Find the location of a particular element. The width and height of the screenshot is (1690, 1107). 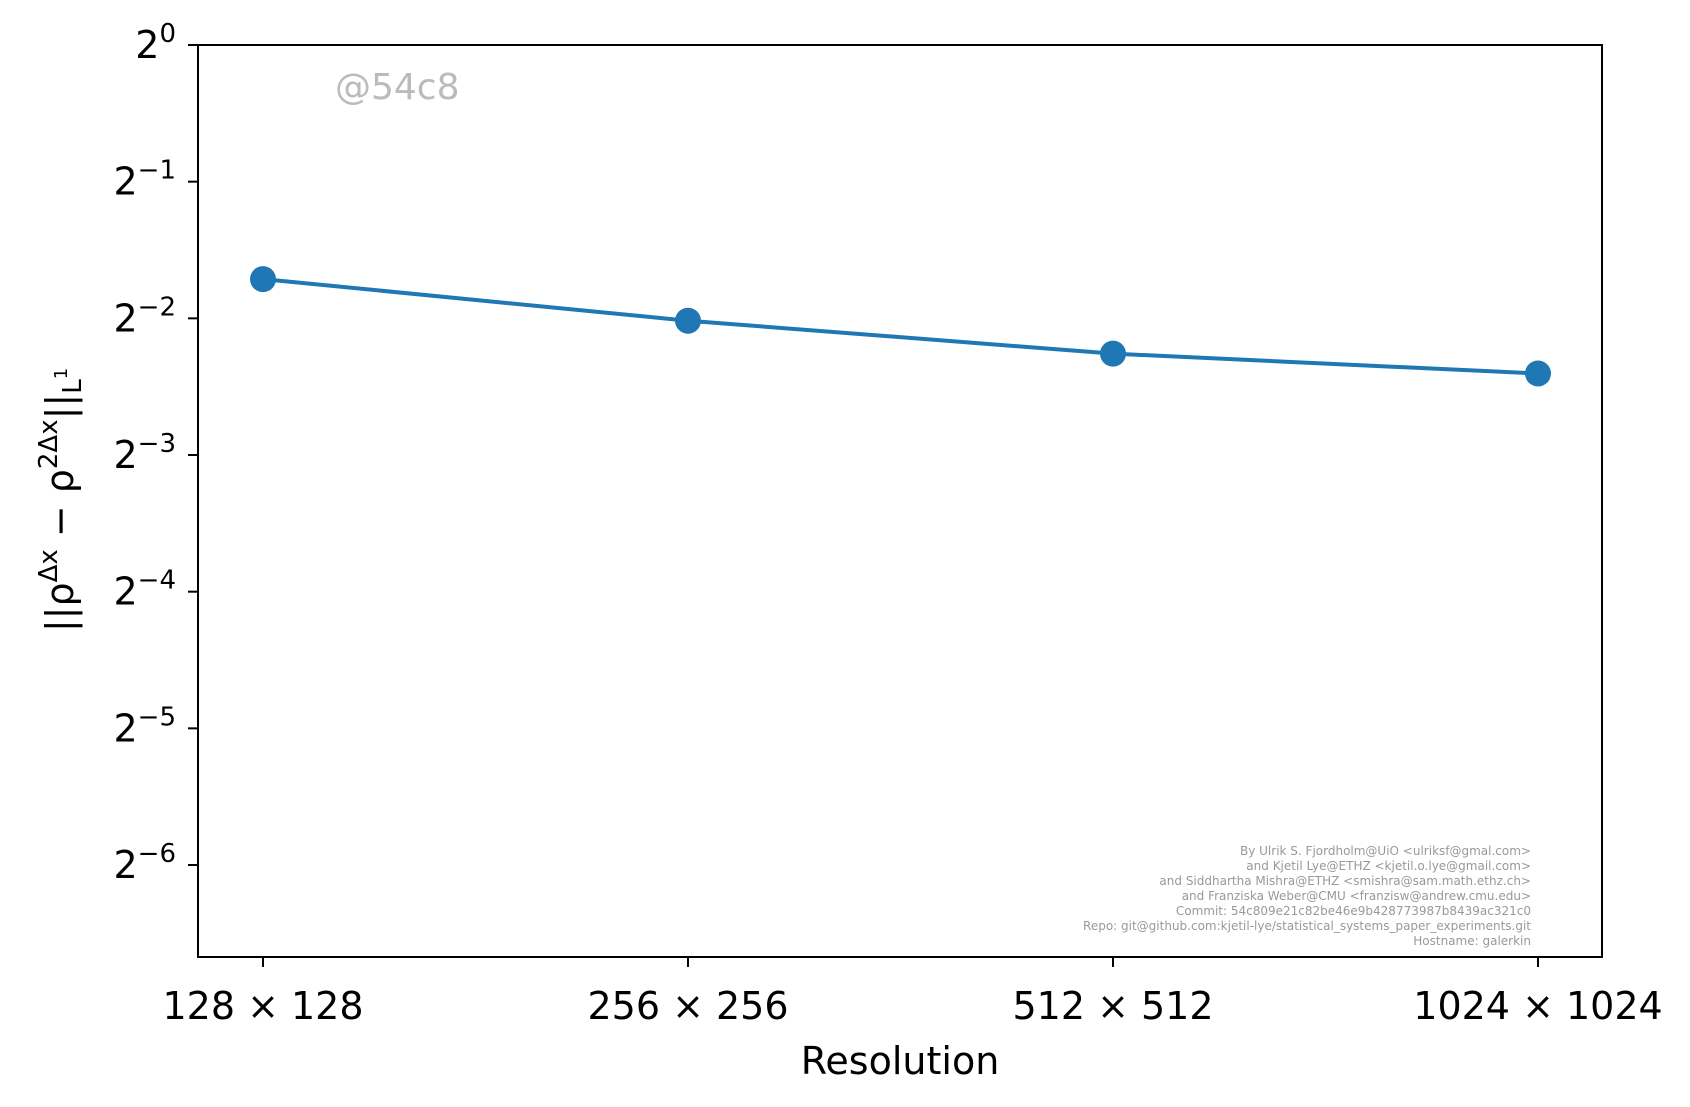

y-tick-exponent: −1 is located at coordinates (157, 171).